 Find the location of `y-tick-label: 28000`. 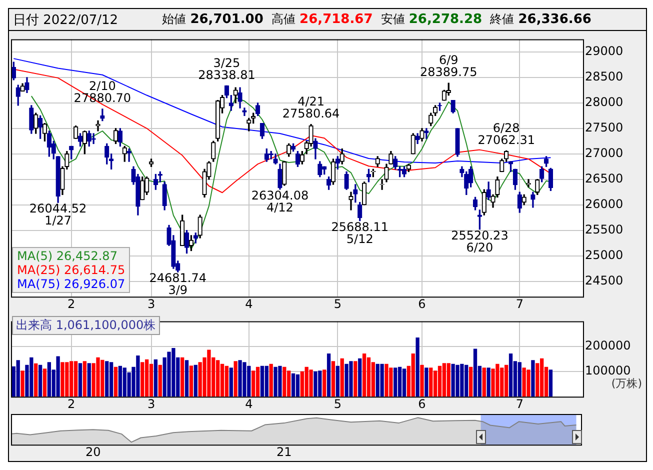

y-tick-label: 28000 is located at coordinates (604, 102).